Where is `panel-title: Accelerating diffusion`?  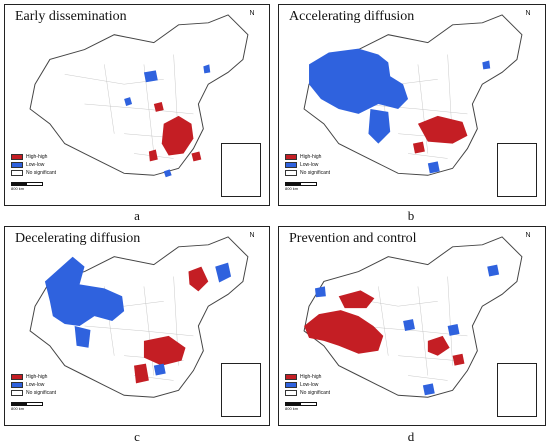
panel-title: Accelerating diffusion is located at coordinates (352, 17).